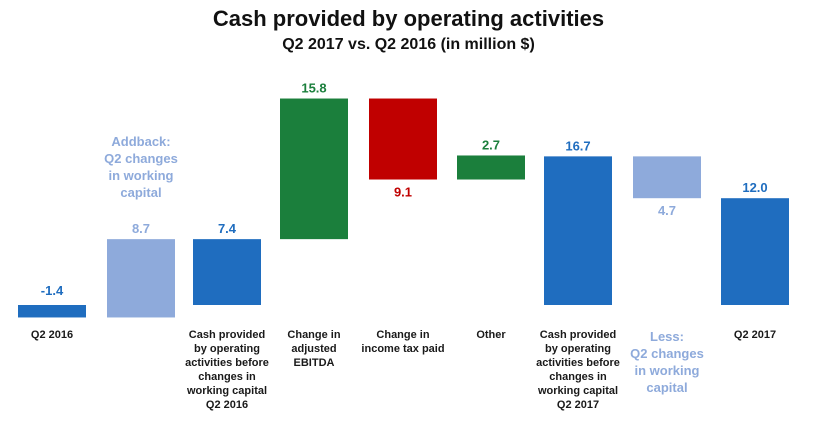  Describe the element at coordinates (141, 167) in the screenshot. I see `addback-annotation: Addback: Q2 changes in working capital` at that location.